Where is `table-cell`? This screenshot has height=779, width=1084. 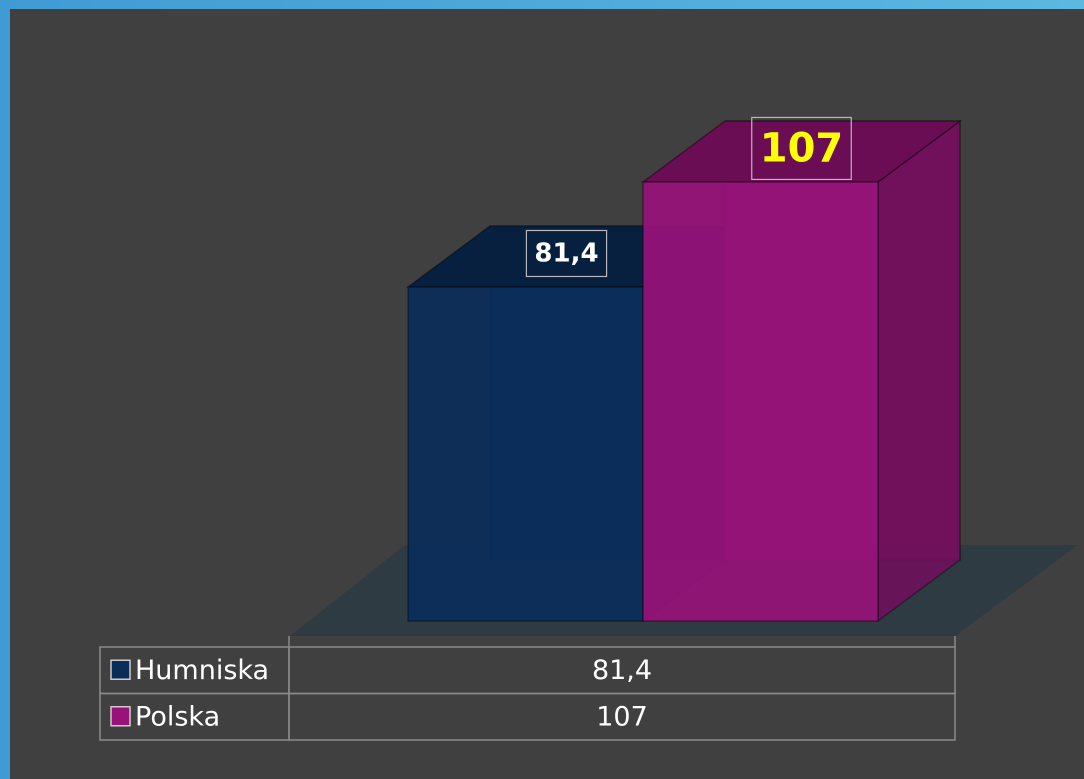
table-cell is located at coordinates (622, 716).